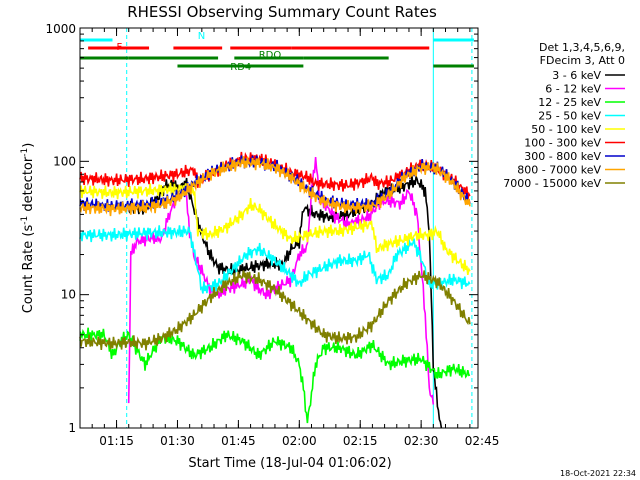 Image resolution: width=640 pixels, height=480 pixels. Describe the element at coordinates (68, 295) in the screenshot. I see `y-tick-label: 10` at that location.